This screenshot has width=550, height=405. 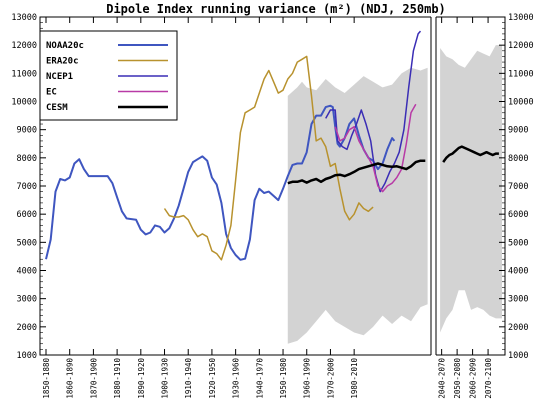 What do you see at coordinates (433, 186) in the screenshot?
I see `axis-break-gap` at bounding box center [433, 186].